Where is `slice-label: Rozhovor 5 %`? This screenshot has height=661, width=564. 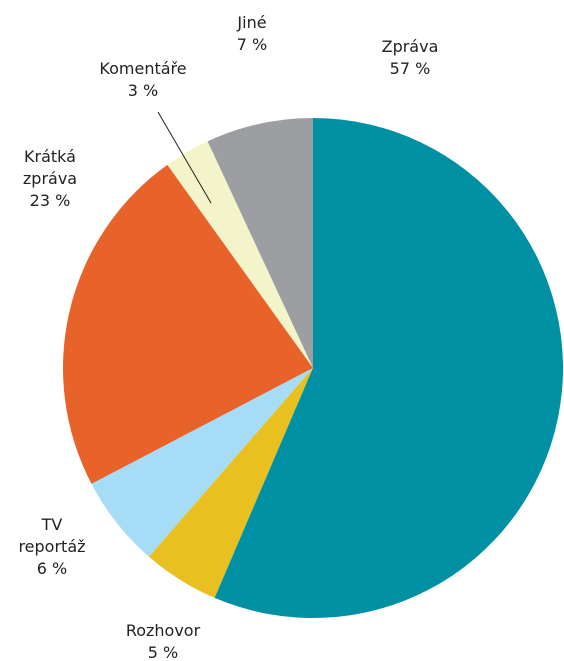 slice-label: Rozhovor 5 % is located at coordinates (163, 640).